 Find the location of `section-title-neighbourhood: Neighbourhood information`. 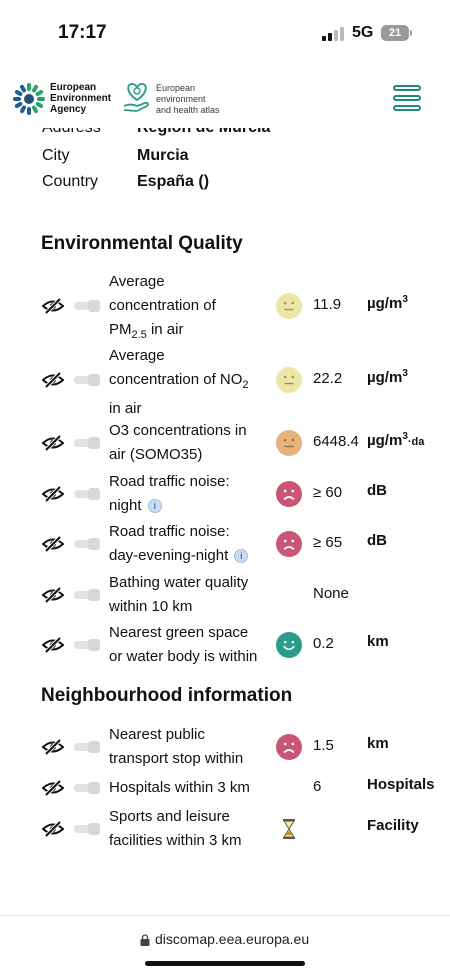

section-title-neighbourhood: Neighbourhood information is located at coordinates (167, 695).